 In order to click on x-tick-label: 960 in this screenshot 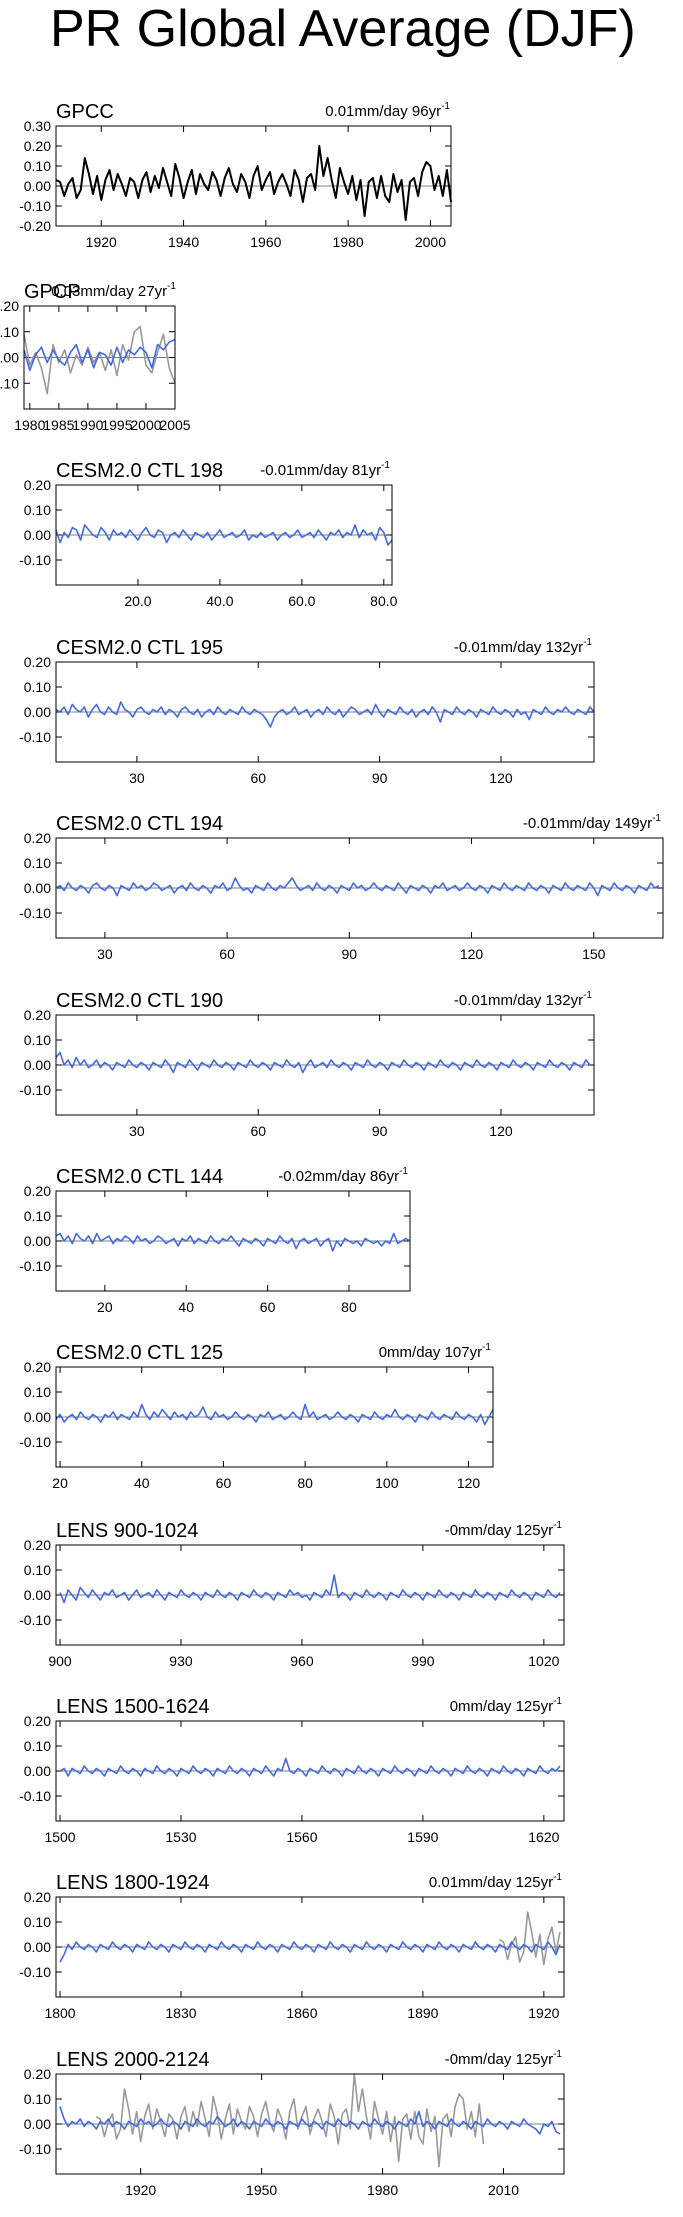, I will do `click(302, 1661)`.